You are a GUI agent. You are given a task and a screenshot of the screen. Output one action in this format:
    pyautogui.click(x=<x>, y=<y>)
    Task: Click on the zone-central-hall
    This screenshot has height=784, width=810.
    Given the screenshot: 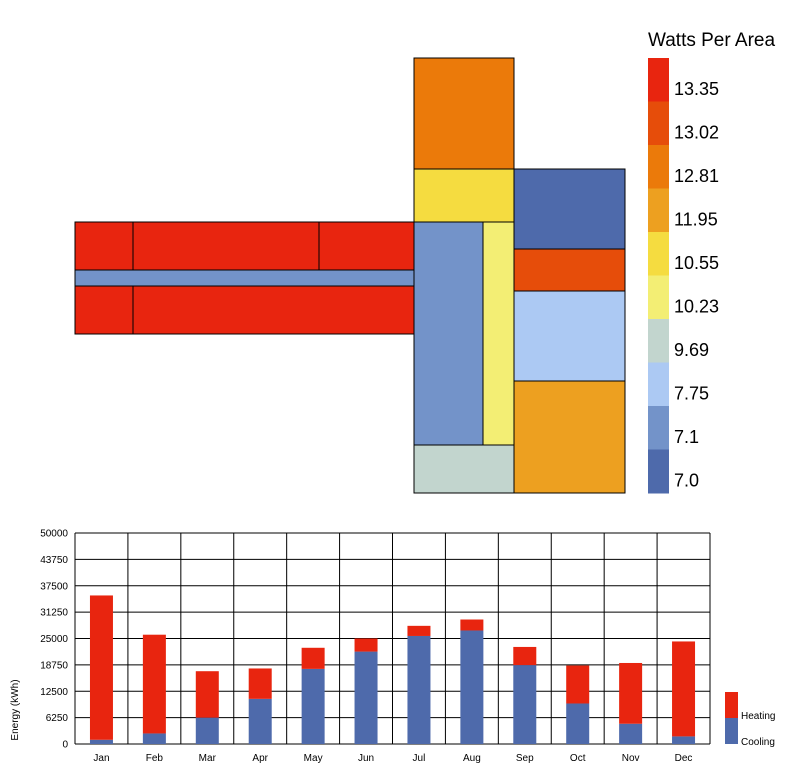 What is the action you would take?
    pyautogui.click(x=448, y=333)
    